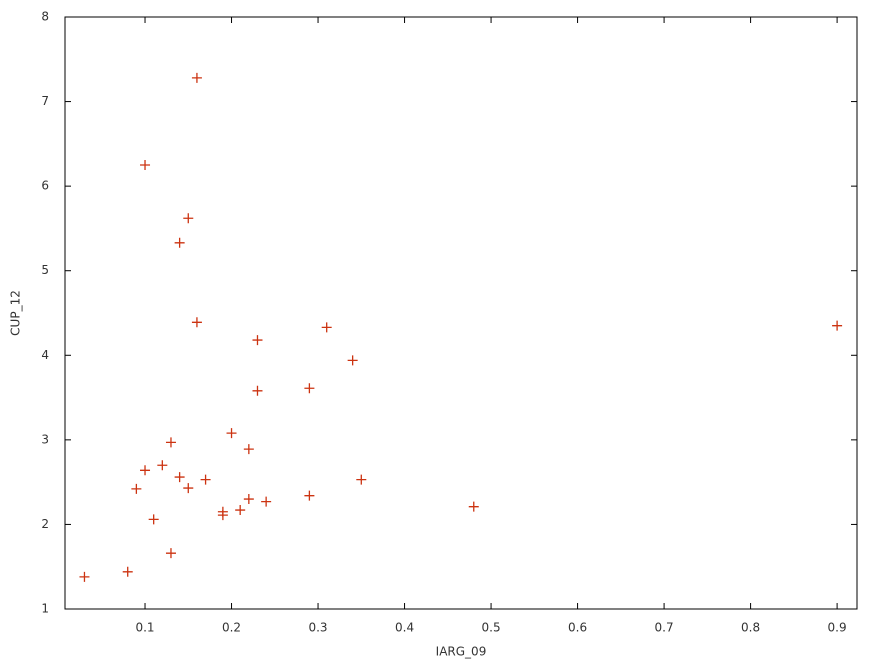  What do you see at coordinates (45, 524) in the screenshot?
I see `y-tick-label: 2` at bounding box center [45, 524].